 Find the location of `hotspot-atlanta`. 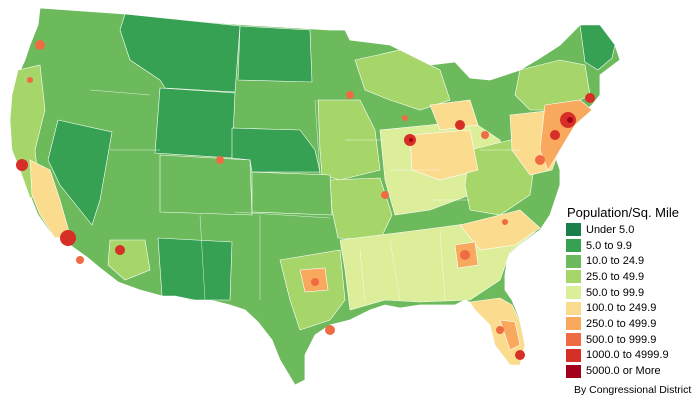

hotspot-atlanta is located at coordinates (465, 255).